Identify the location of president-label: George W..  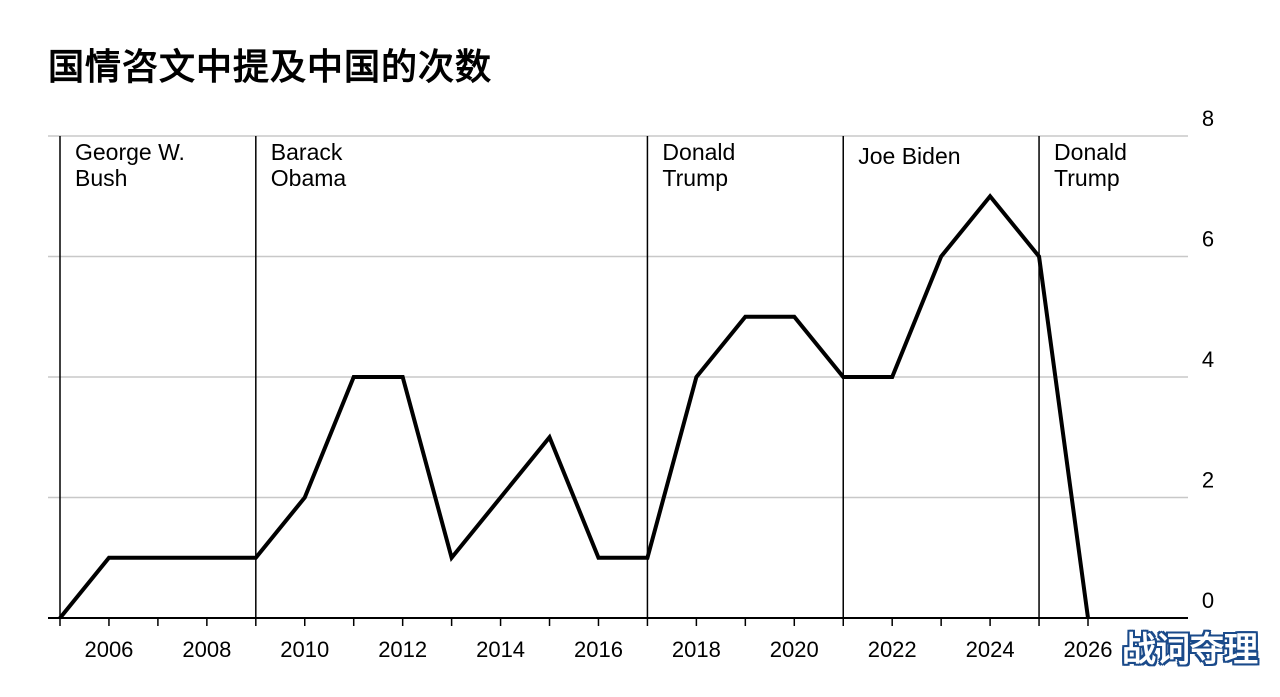
(130, 152).